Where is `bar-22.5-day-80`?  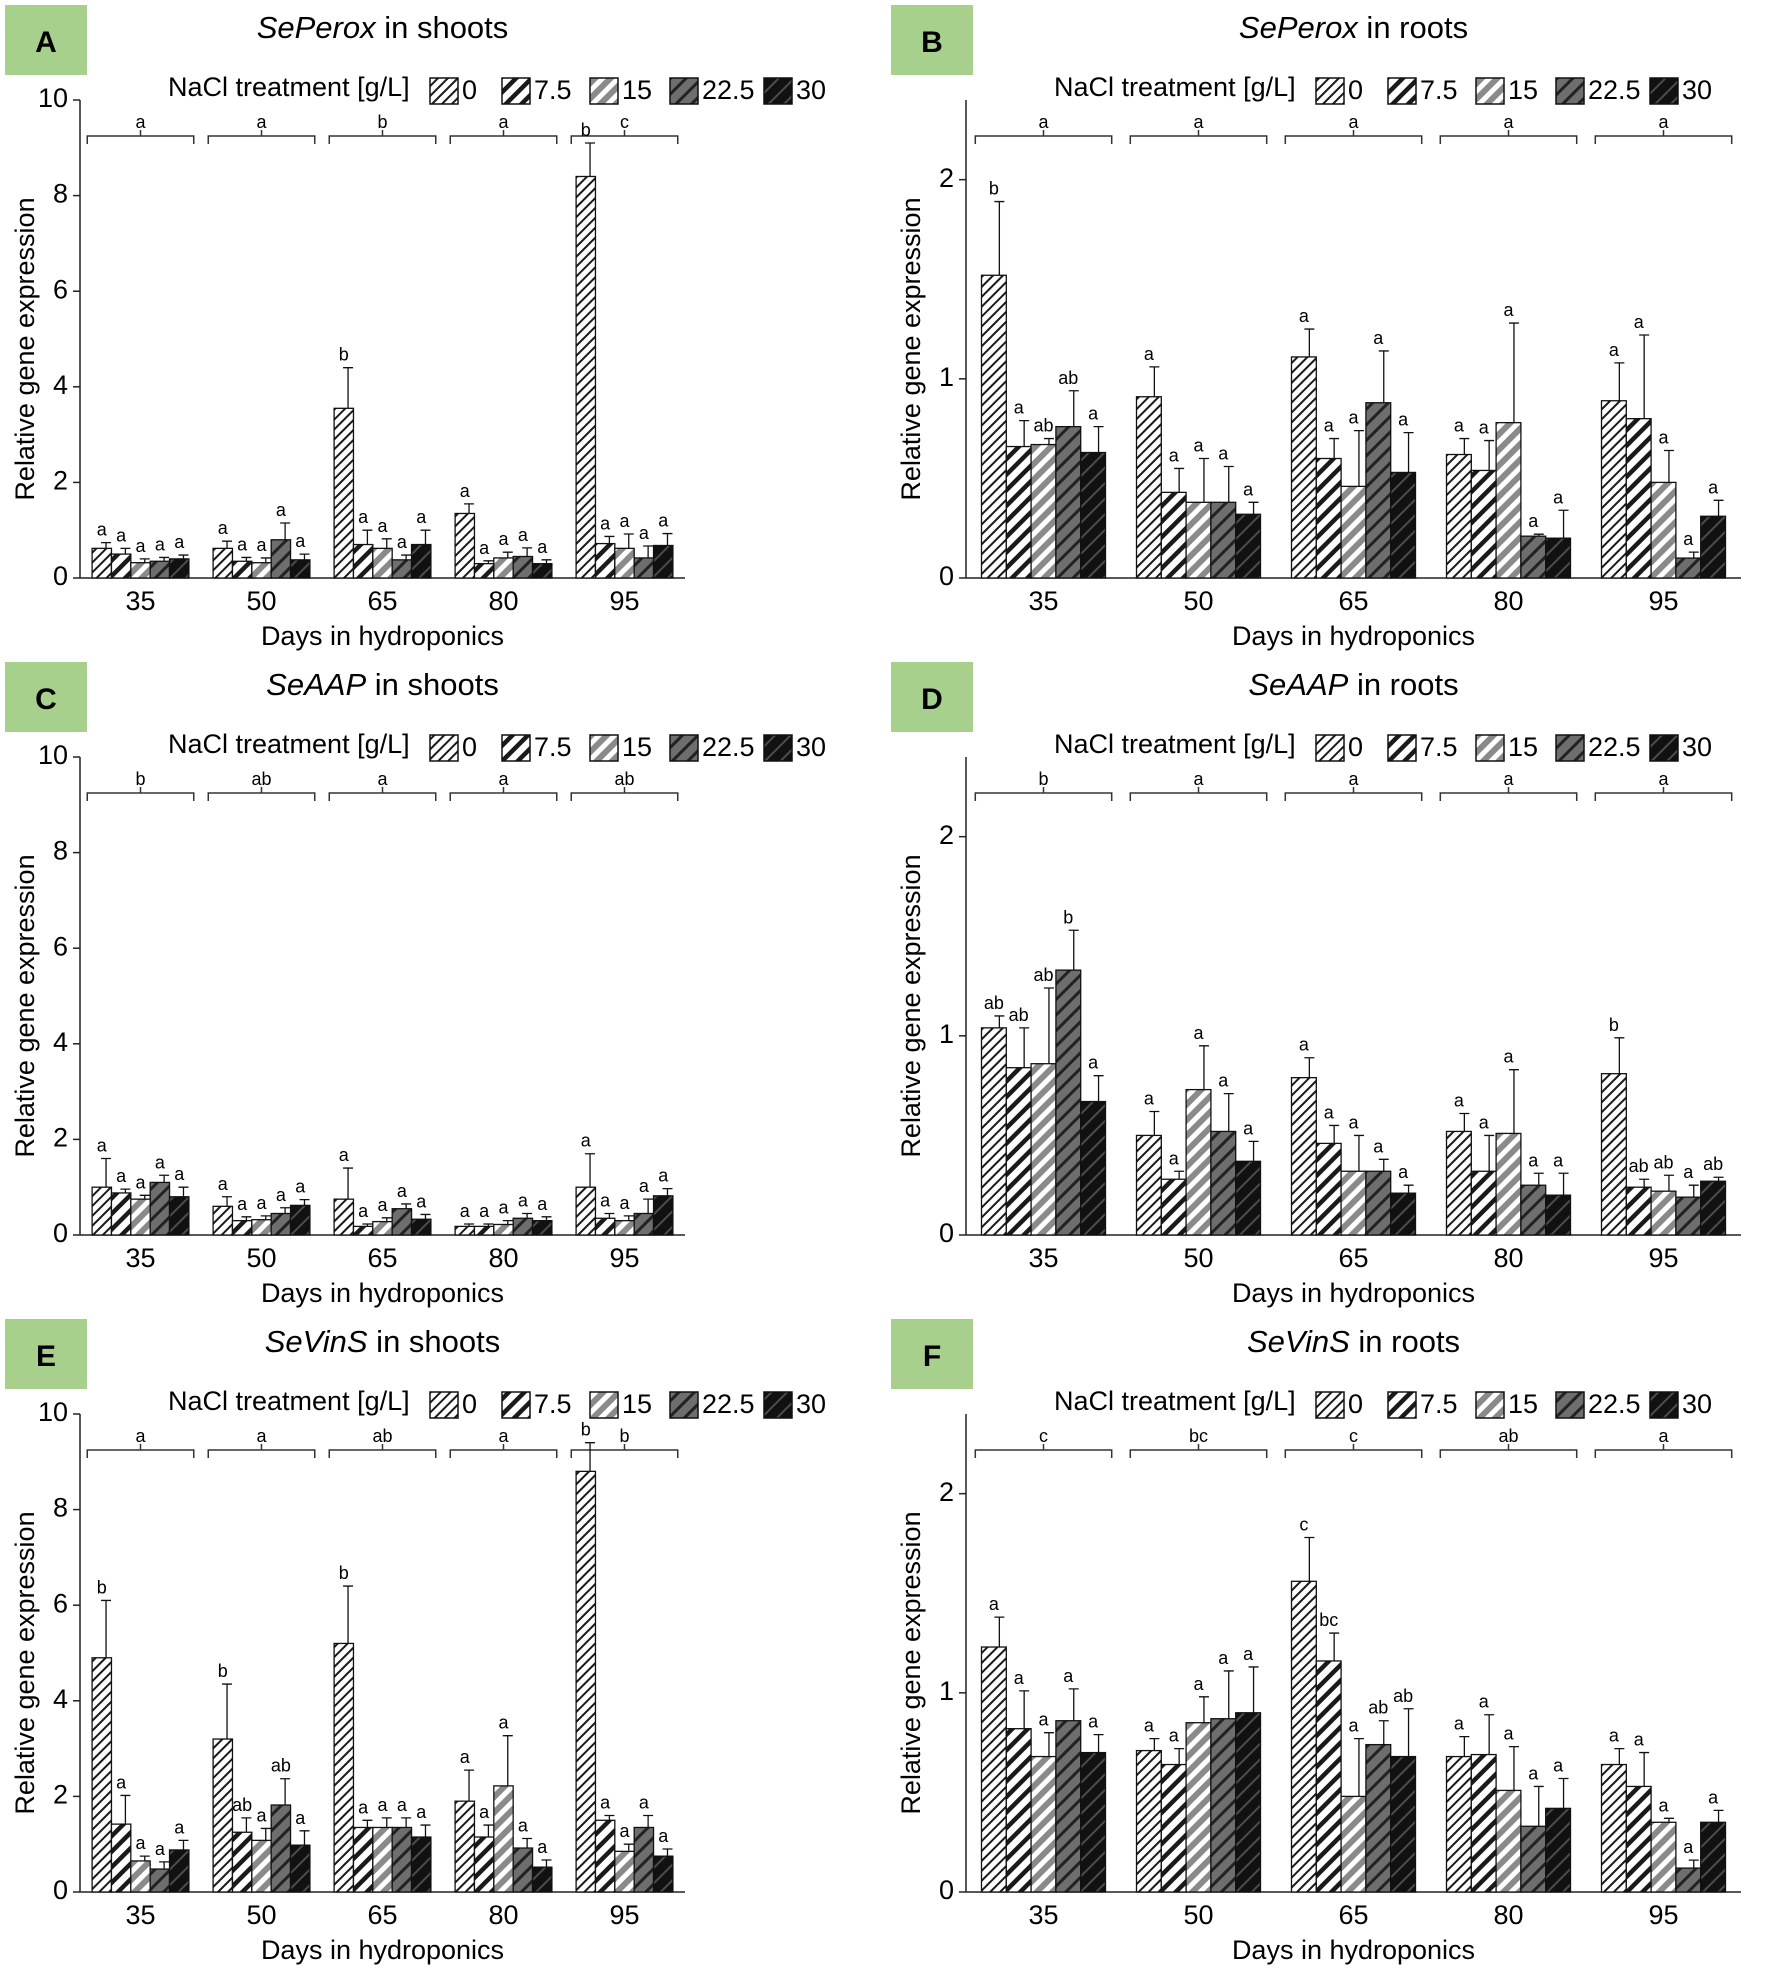
bar-22.5-day-80 is located at coordinates (1533, 1859).